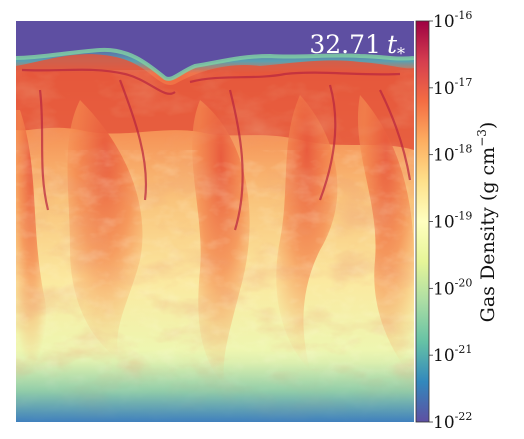 The width and height of the screenshot is (524, 439). I want to click on colorbar-tick-label: 10-17, so click(452, 87).